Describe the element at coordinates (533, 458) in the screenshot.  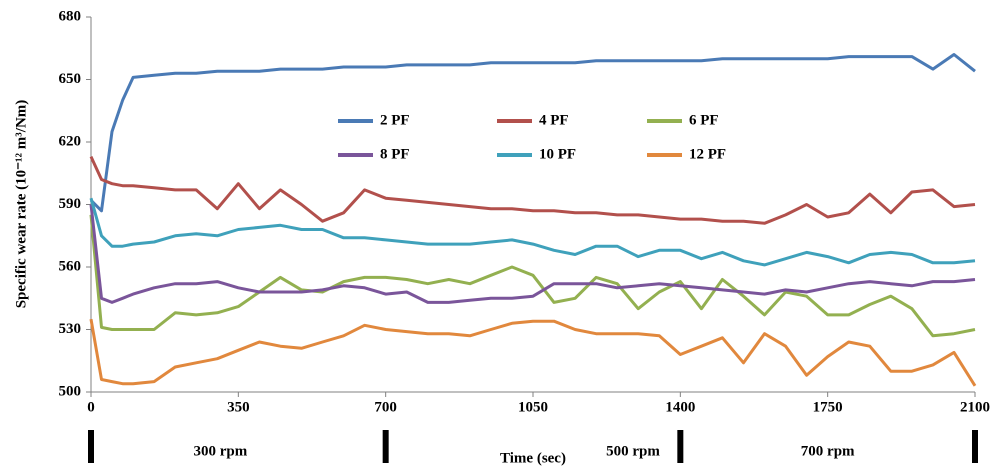
I see `x-axis-title: Time (sec)` at that location.